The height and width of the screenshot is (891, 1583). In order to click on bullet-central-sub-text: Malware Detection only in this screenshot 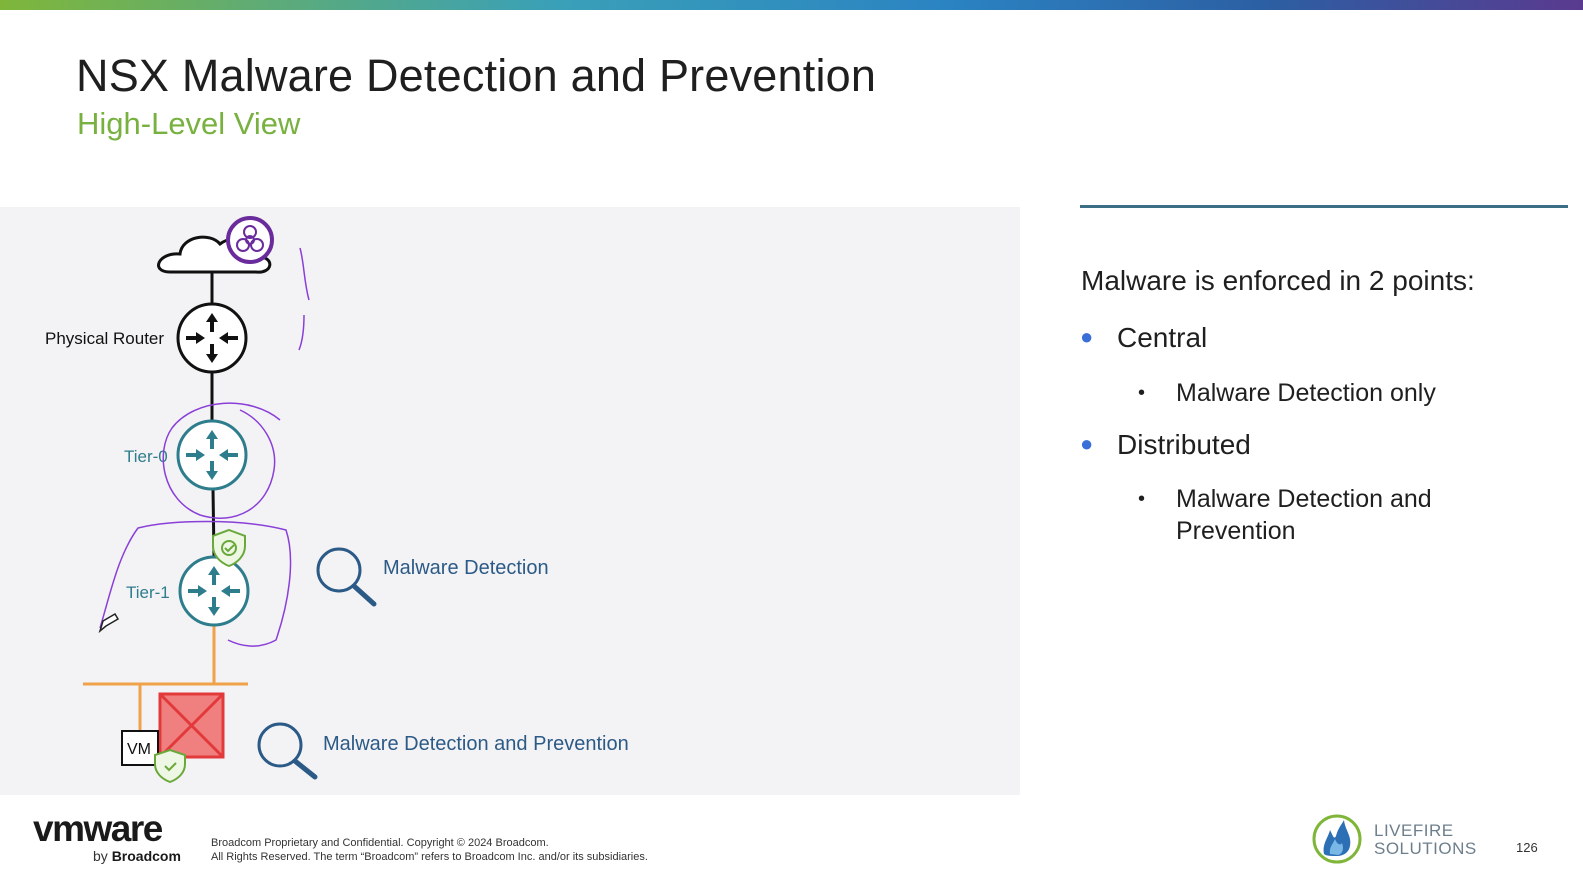, I will do `click(1306, 393)`.